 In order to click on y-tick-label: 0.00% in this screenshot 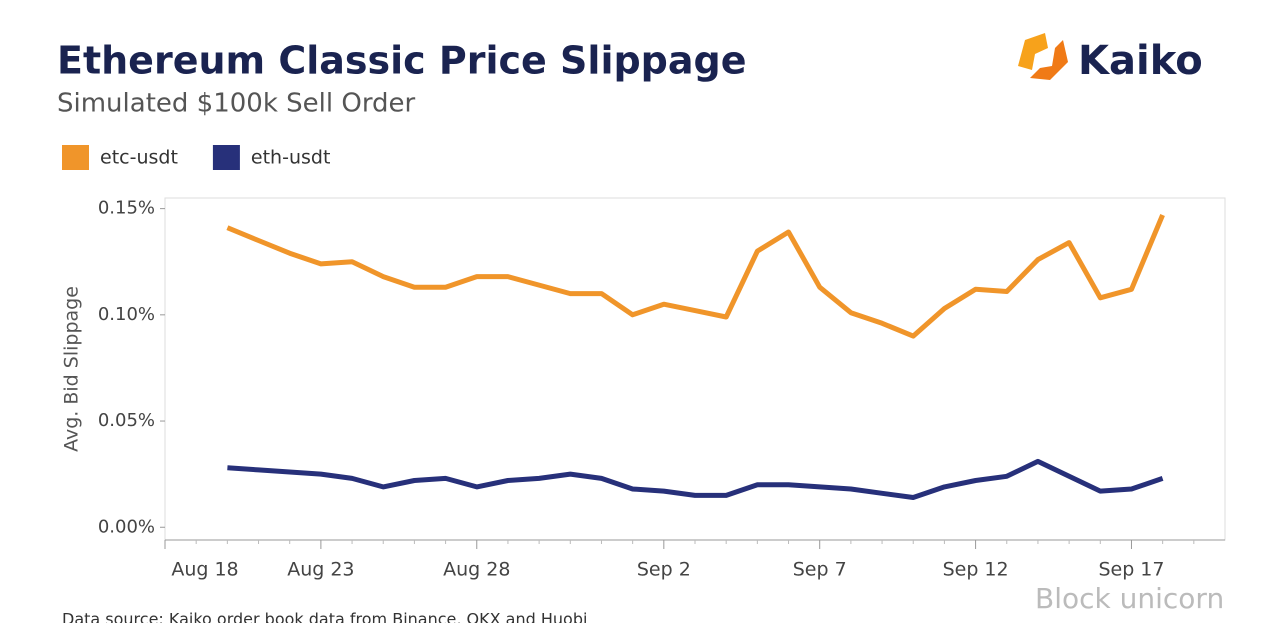, I will do `click(126, 526)`.